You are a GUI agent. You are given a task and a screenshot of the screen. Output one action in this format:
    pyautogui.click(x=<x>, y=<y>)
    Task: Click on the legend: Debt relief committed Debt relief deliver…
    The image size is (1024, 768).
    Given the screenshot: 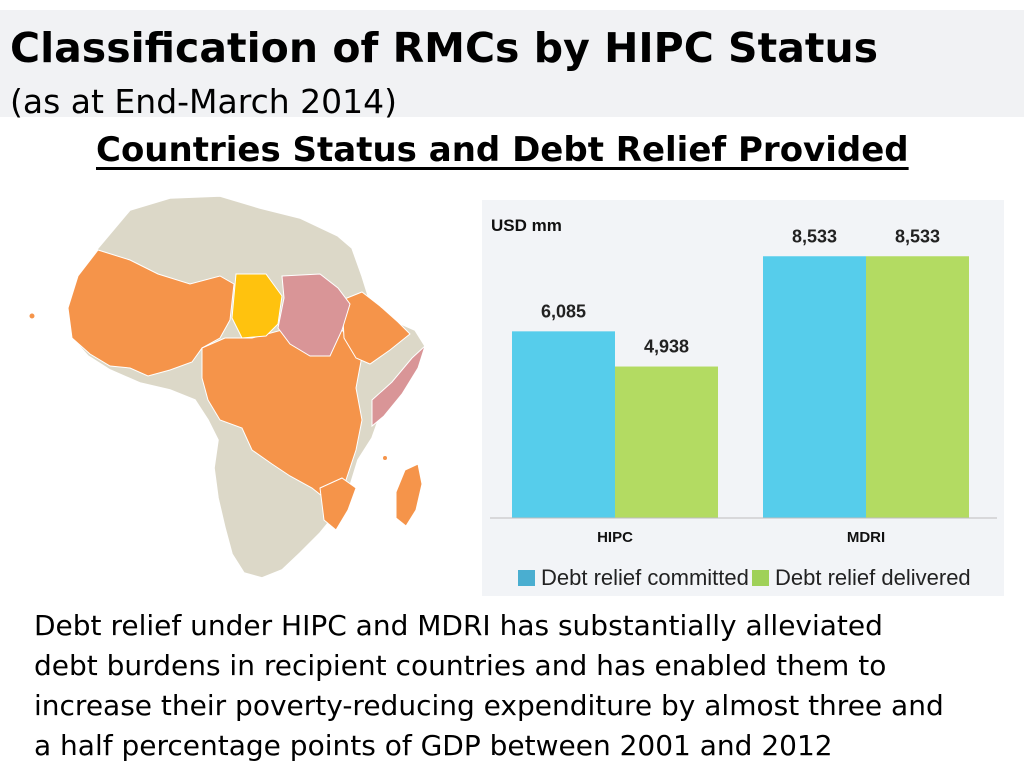 What is the action you would take?
    pyautogui.click(x=744, y=577)
    